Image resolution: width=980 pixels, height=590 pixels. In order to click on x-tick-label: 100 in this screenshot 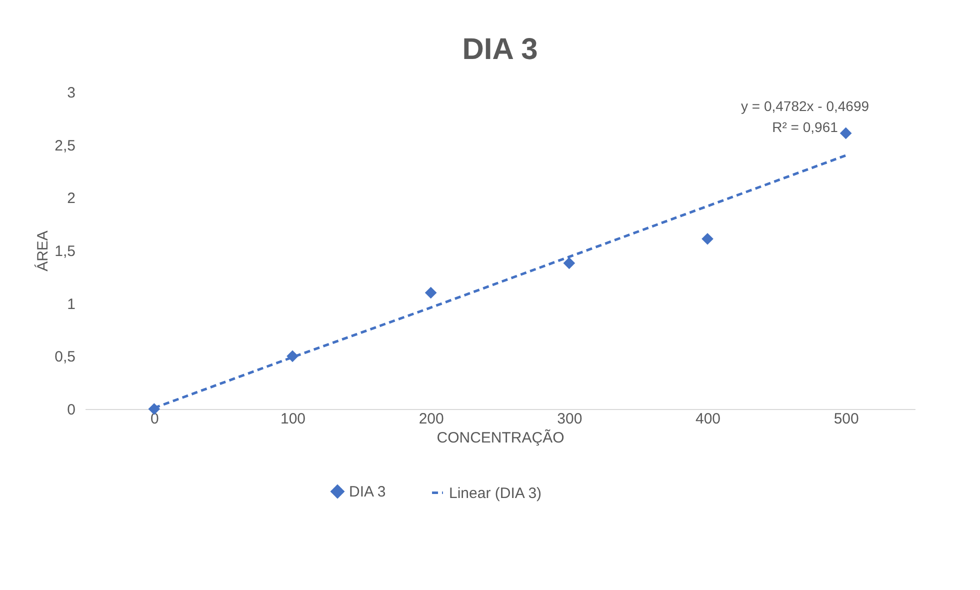, I will do `click(293, 419)`.